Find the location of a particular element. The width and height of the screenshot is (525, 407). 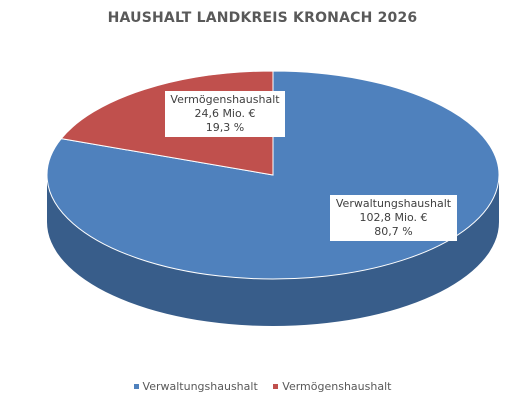

slice-percent: 80,7 % is located at coordinates (393, 231).